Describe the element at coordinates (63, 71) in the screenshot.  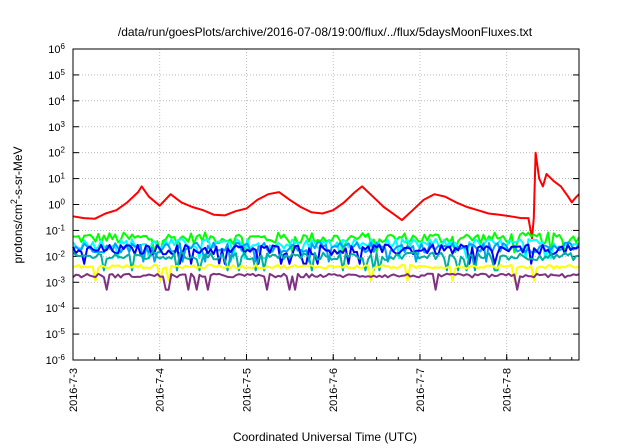
I see `y-tick-exponent: 5` at that location.